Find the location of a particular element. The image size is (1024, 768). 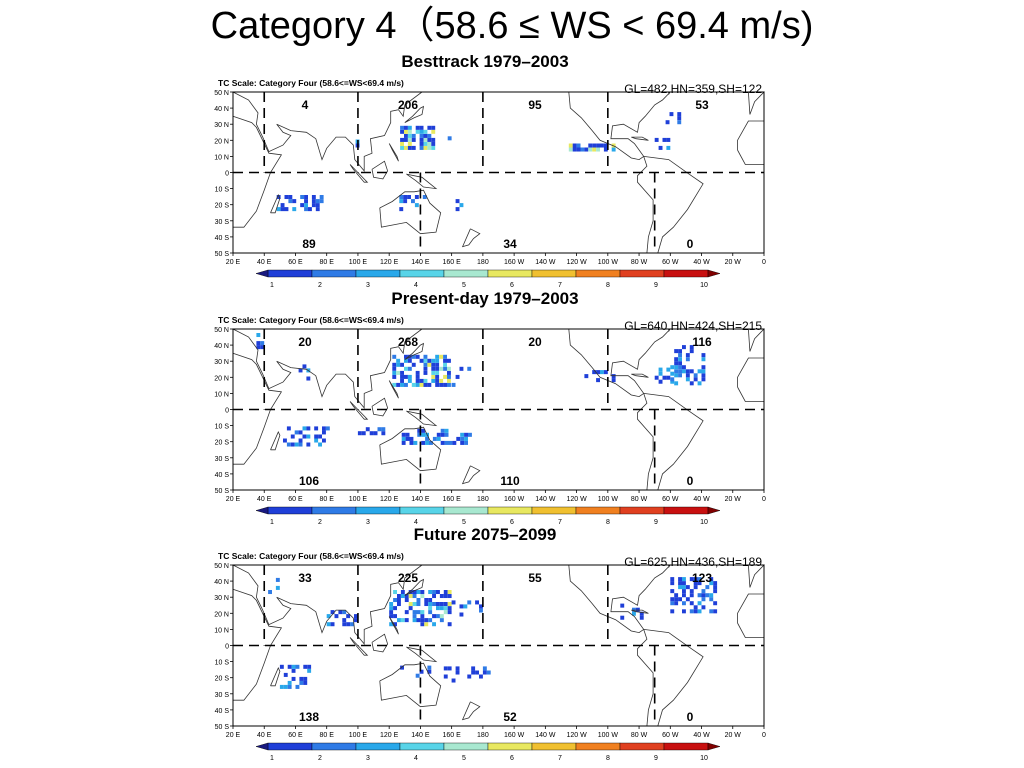

panel-title: Besttrack 1979–2003 is located at coordinates (485, 61).